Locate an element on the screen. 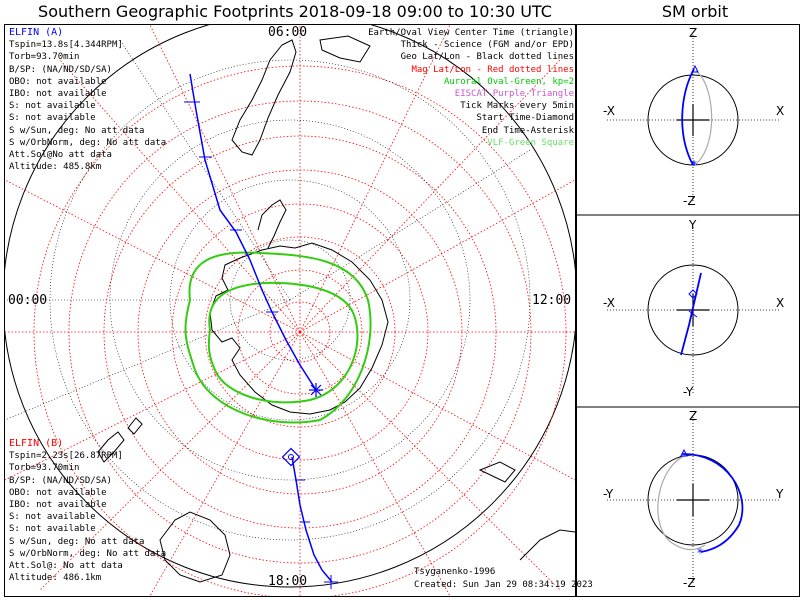  legend-item: Thick - Science (FGM and/or EPD) is located at coordinates (487, 45).